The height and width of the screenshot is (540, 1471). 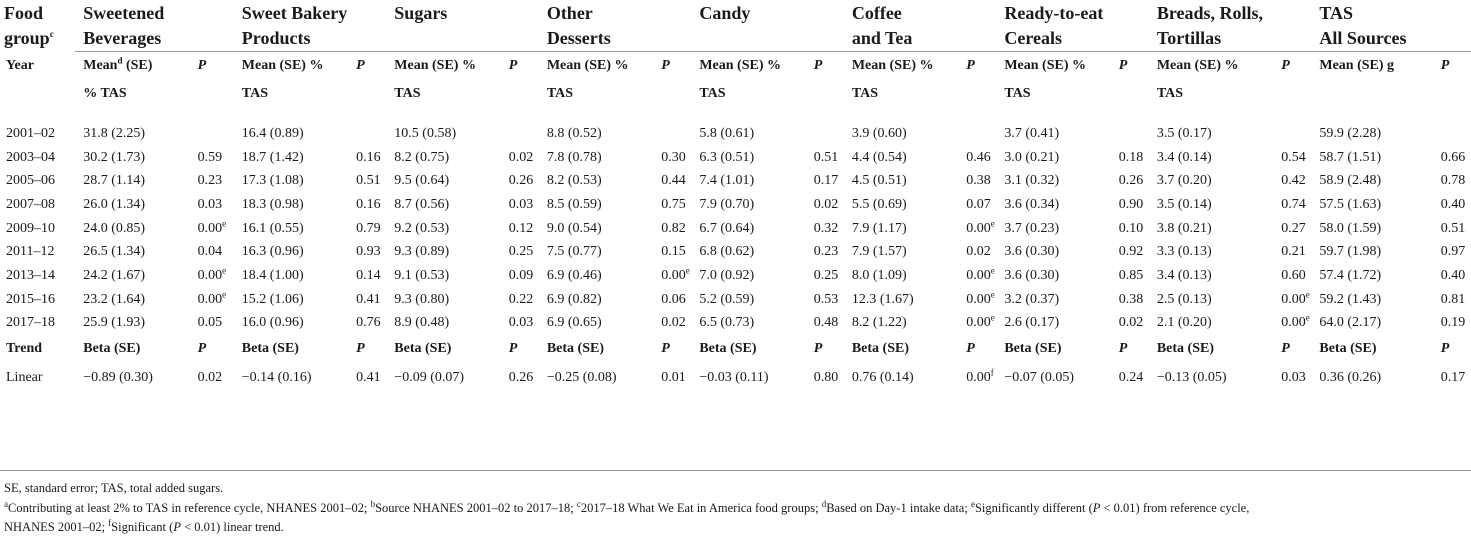 I want to click on mean-value: 3.7 (0.23), so click(x=1032, y=228).